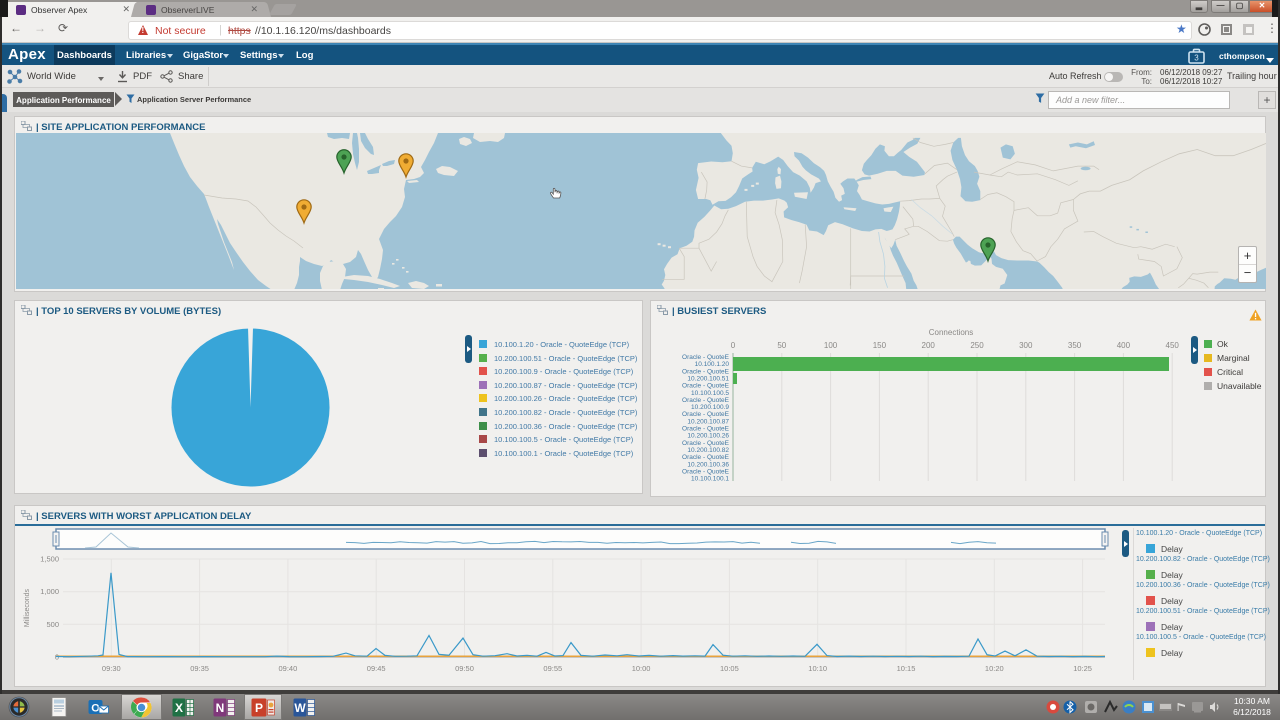 The image size is (1280, 720). Describe the element at coordinates (1026, 345) in the screenshot. I see `svg-text: 300` at that location.